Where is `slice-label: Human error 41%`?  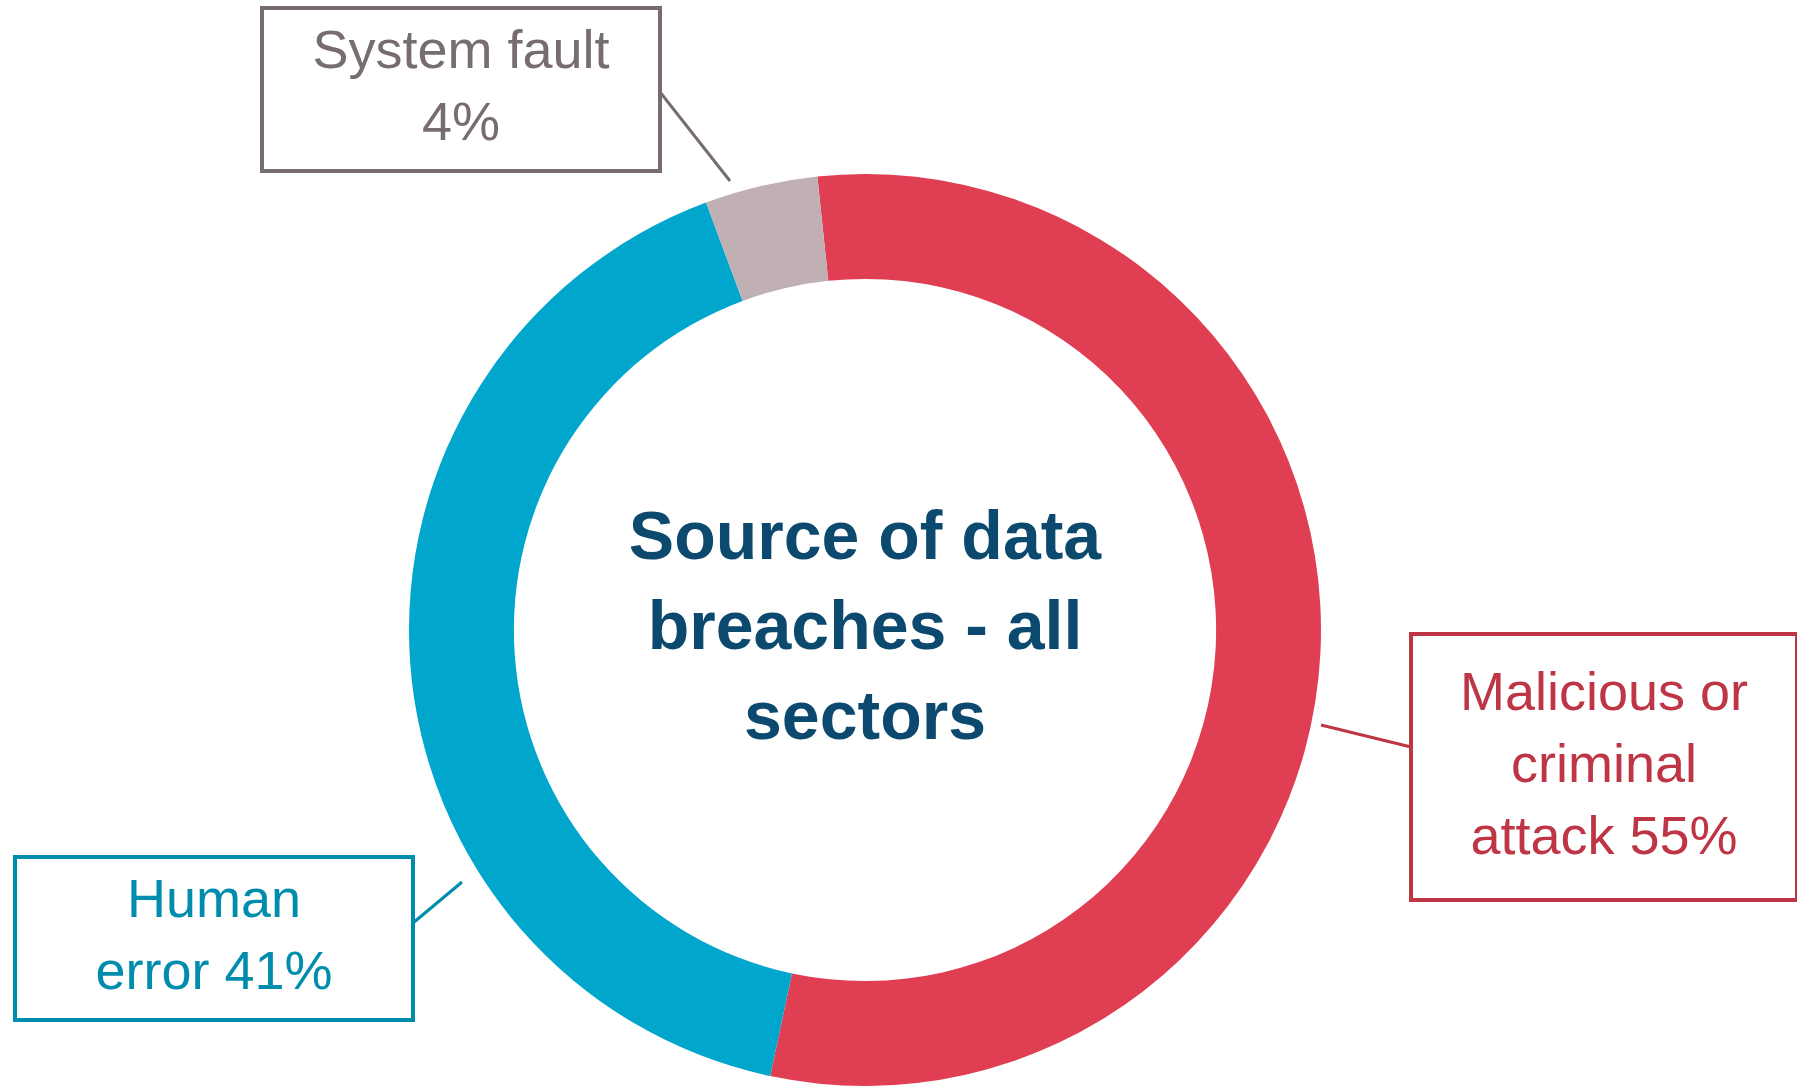
slice-label: Human error 41% is located at coordinates (214, 934).